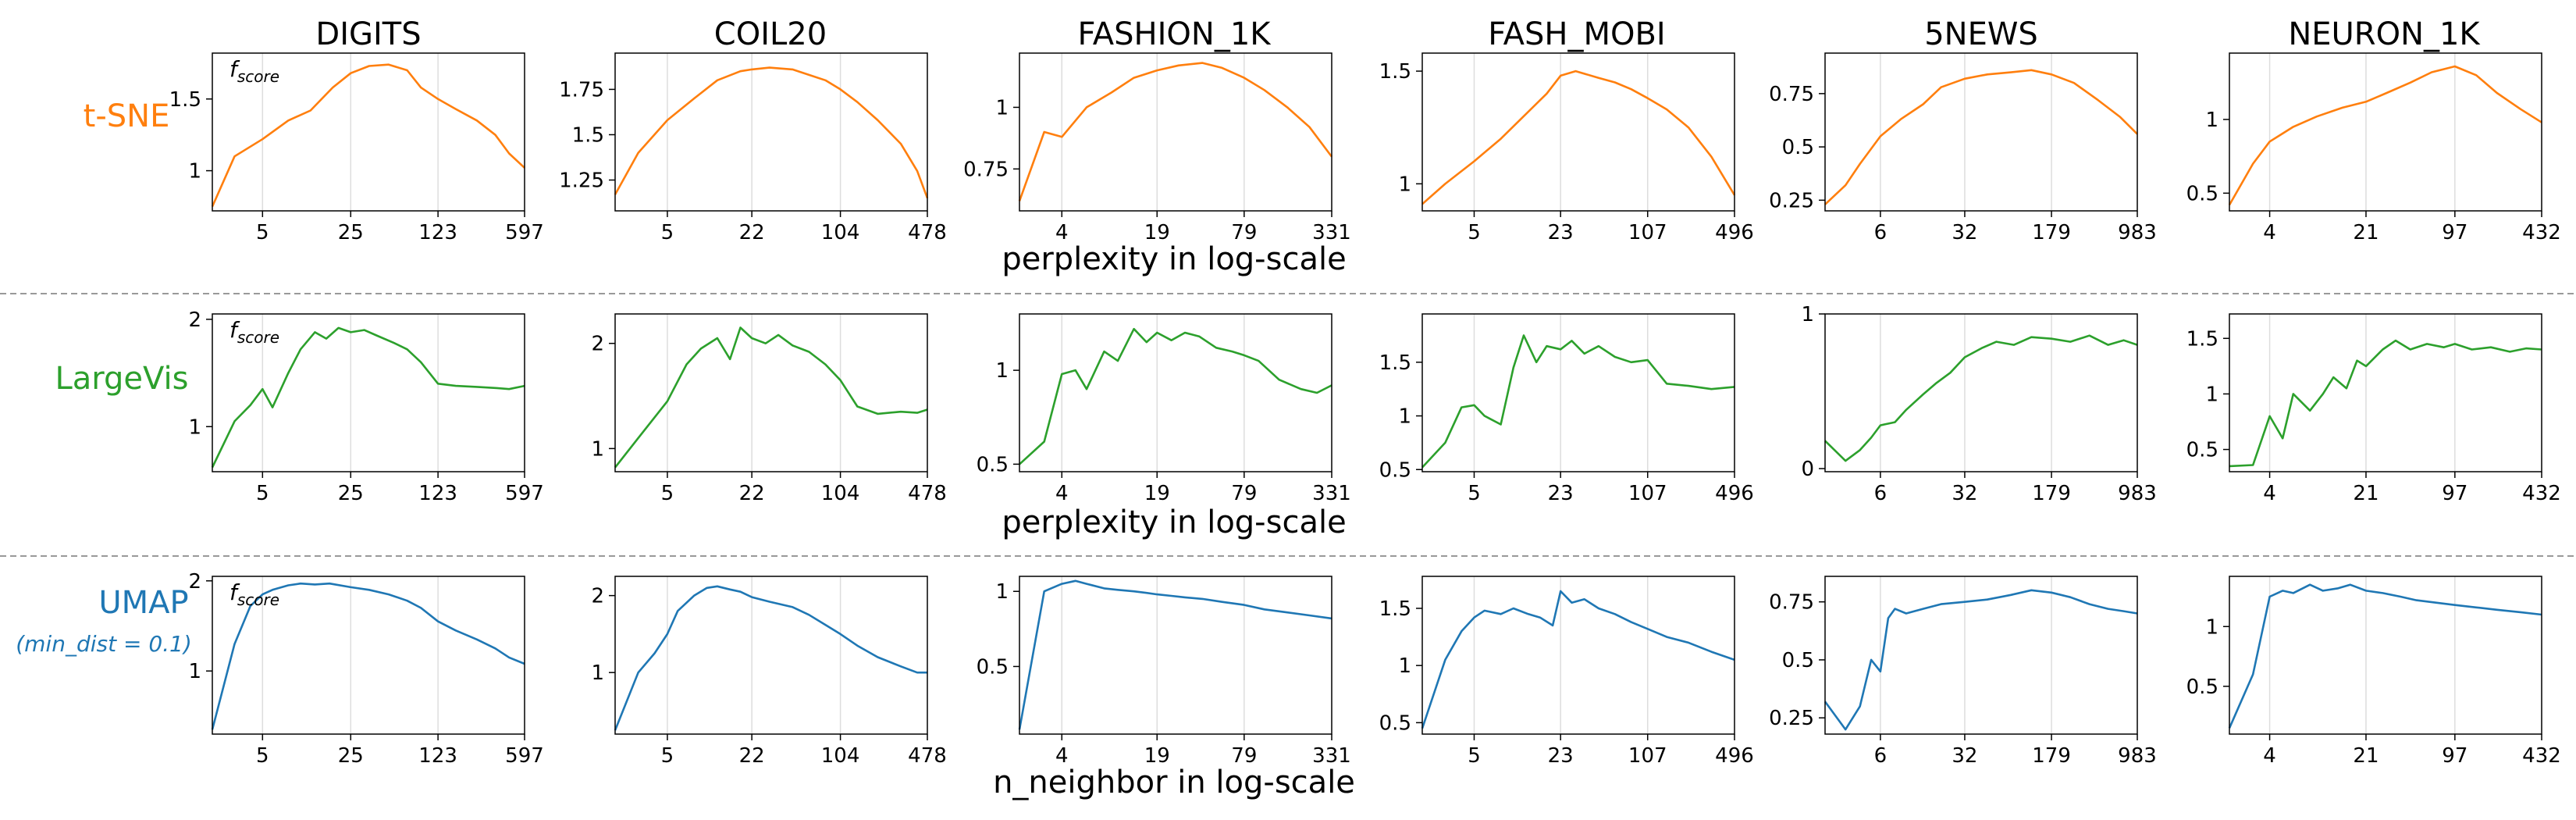  I want to click on panel-largevis-fashion1k: 4 19 79 331 0.5 1, so click(1164, 409).